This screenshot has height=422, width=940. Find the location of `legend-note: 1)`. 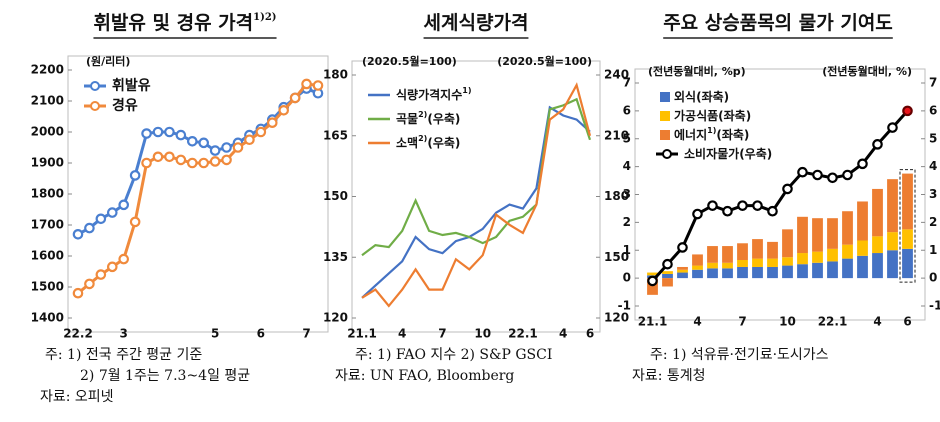

legend-note: 1) is located at coordinates (711, 130).